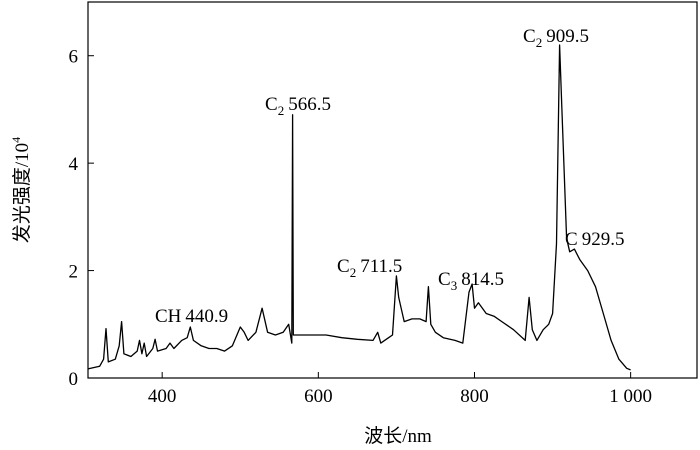  I want to click on x-tick-label: 400, so click(162, 396).